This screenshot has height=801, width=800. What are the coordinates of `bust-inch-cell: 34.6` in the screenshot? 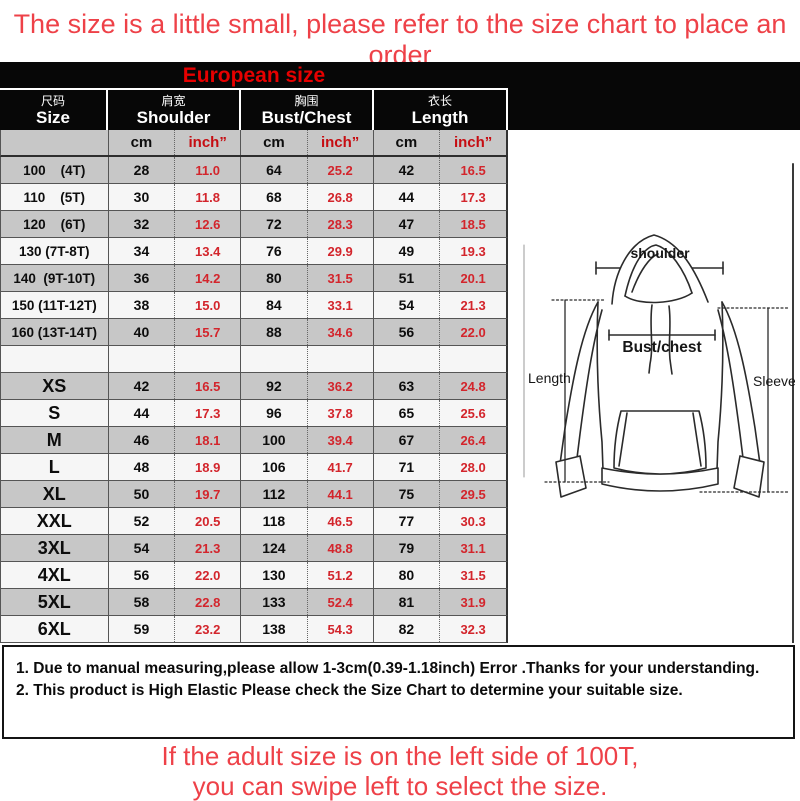 It's located at (339, 332).